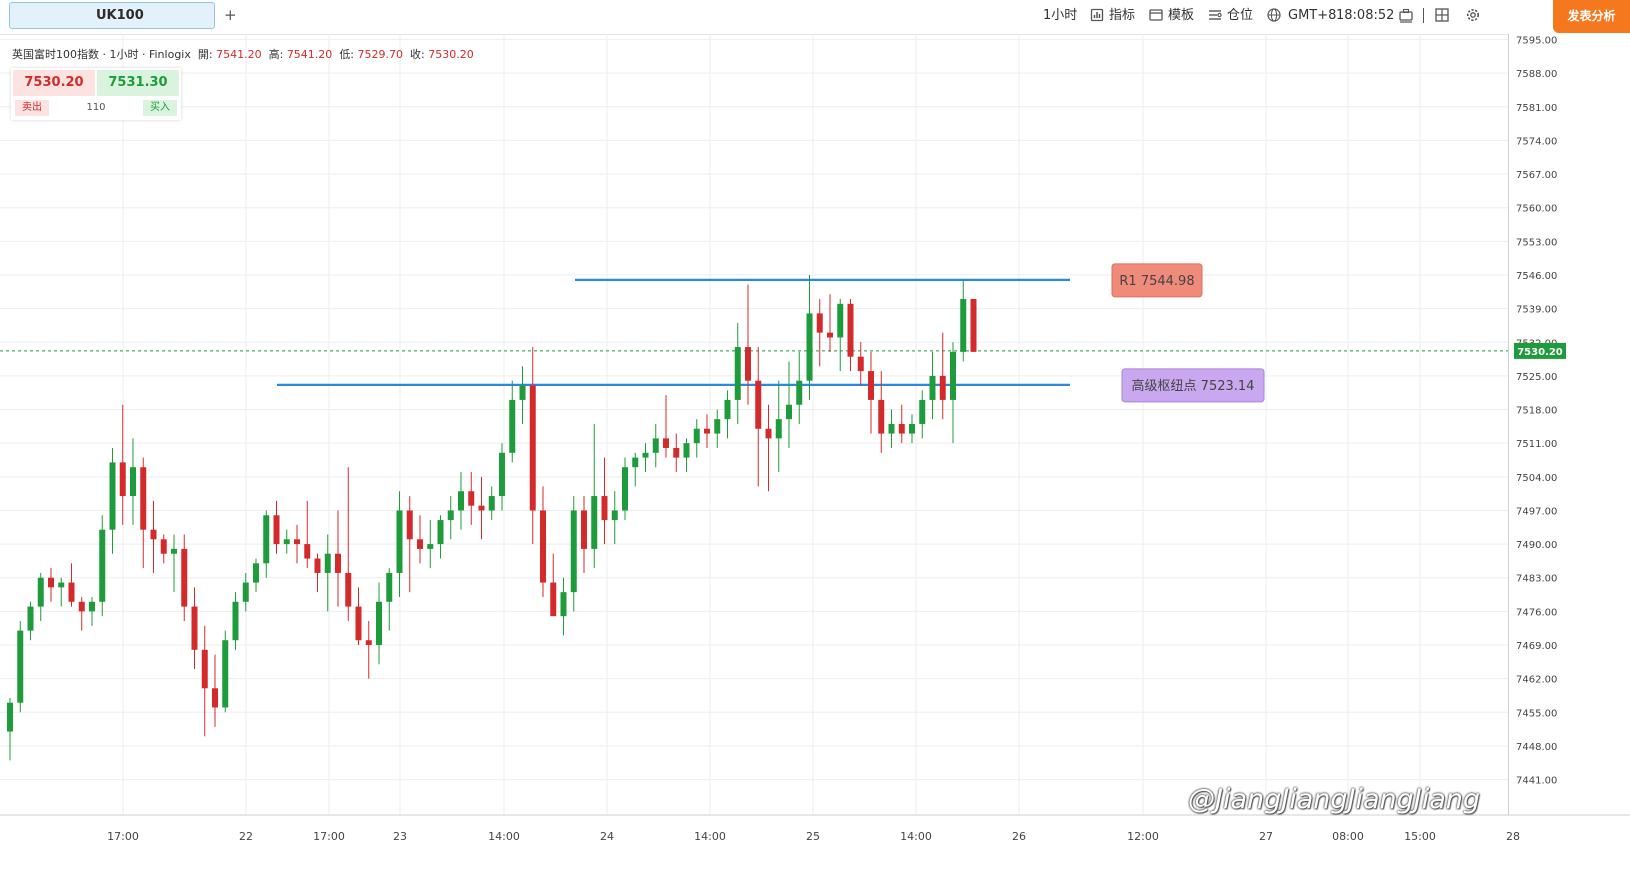  Describe the element at coordinates (54, 83) in the screenshot. I see `sell-price-button: 7530.20` at that location.